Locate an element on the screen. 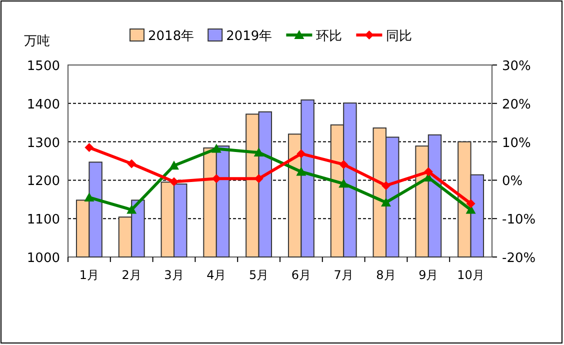 The image size is (564, 345). y2-tick-label: -10% is located at coordinates (519, 220).